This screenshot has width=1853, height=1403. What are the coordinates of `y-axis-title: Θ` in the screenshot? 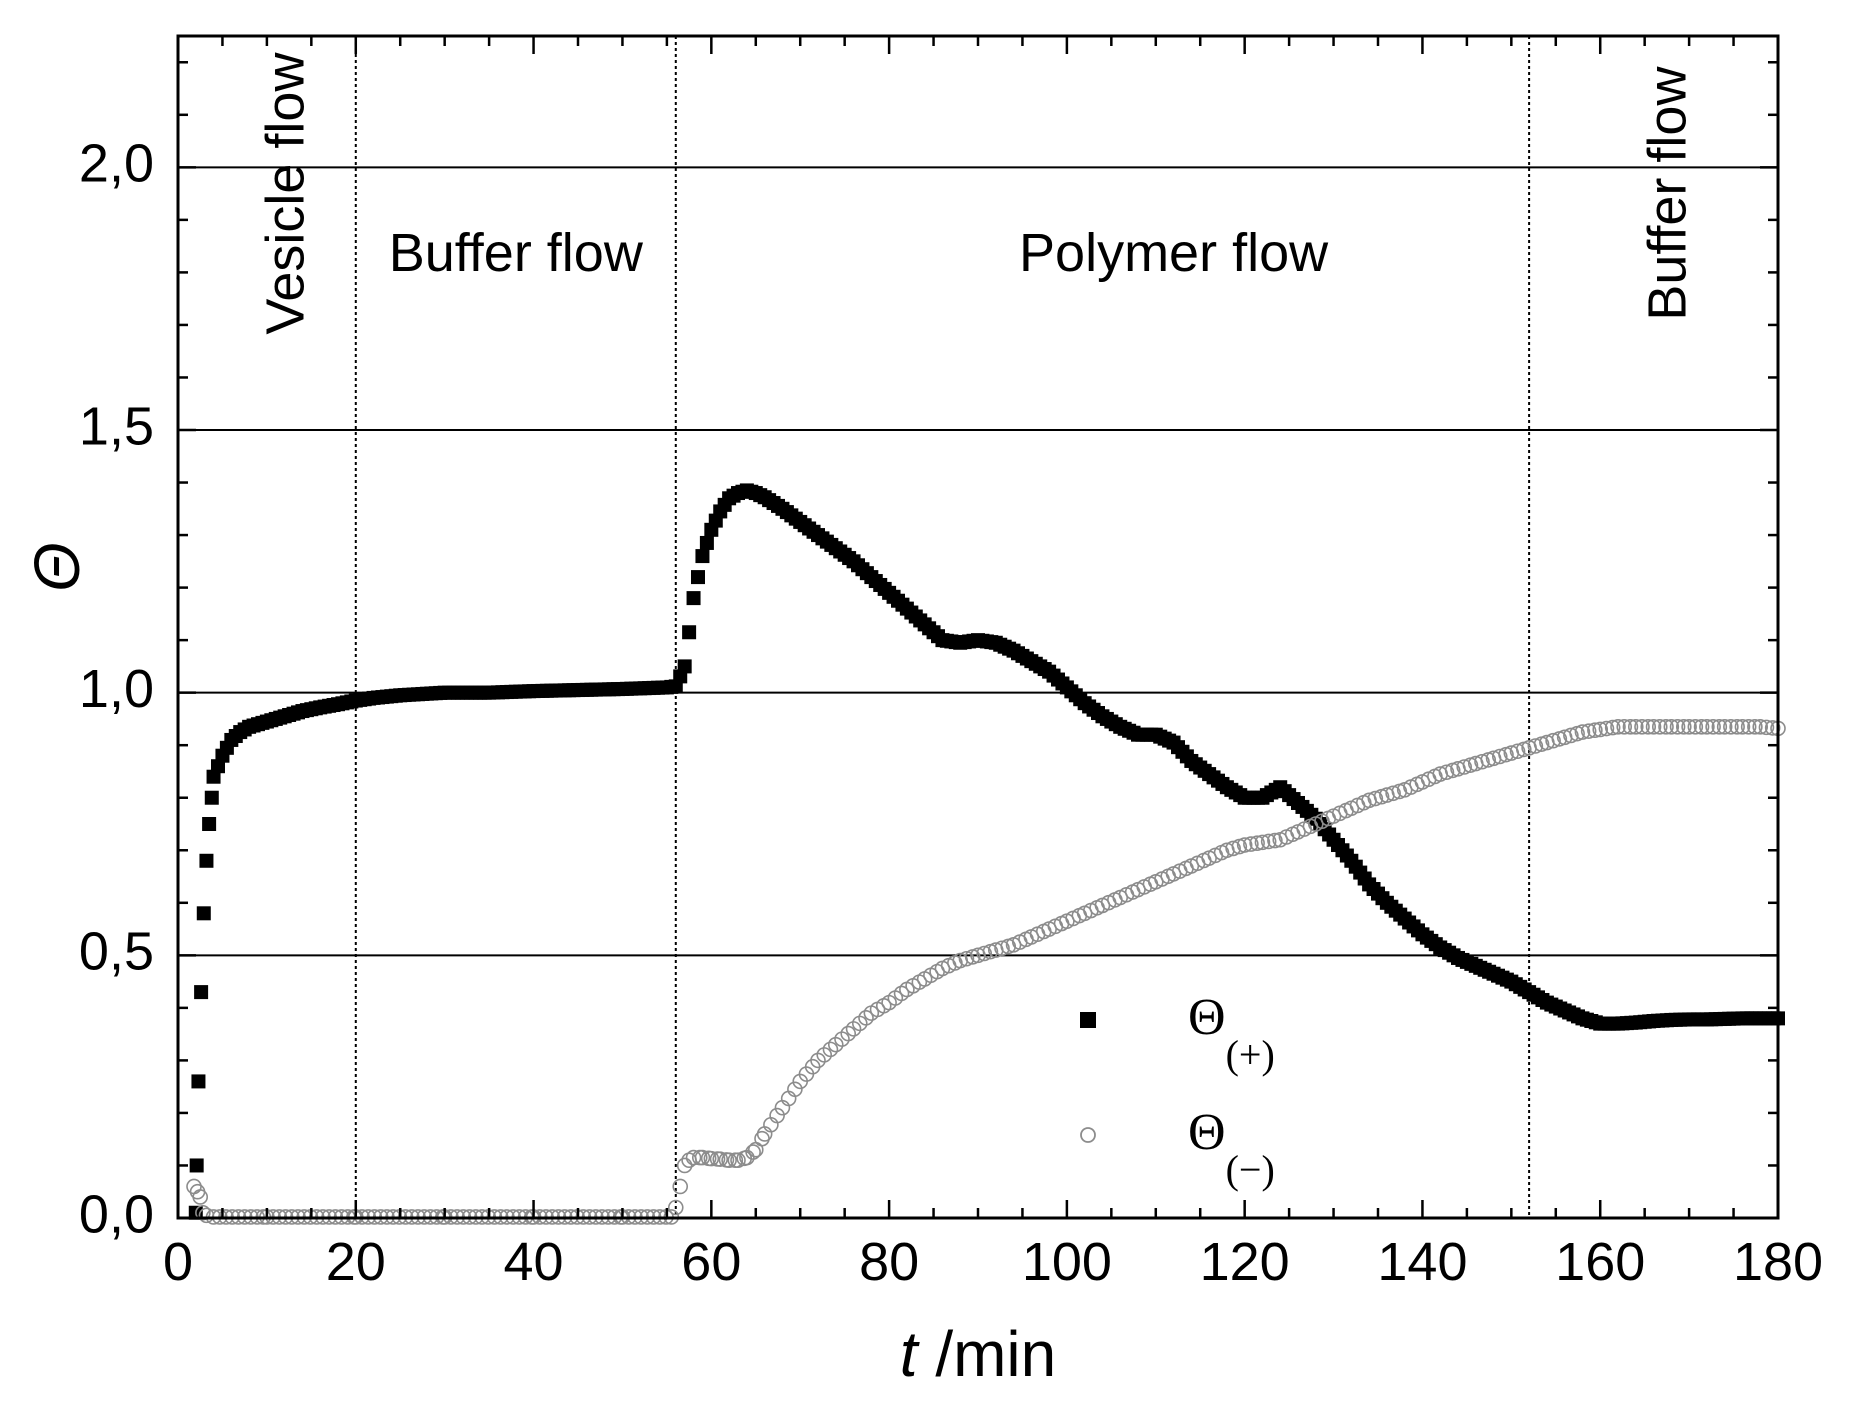 It's located at (57, 567).